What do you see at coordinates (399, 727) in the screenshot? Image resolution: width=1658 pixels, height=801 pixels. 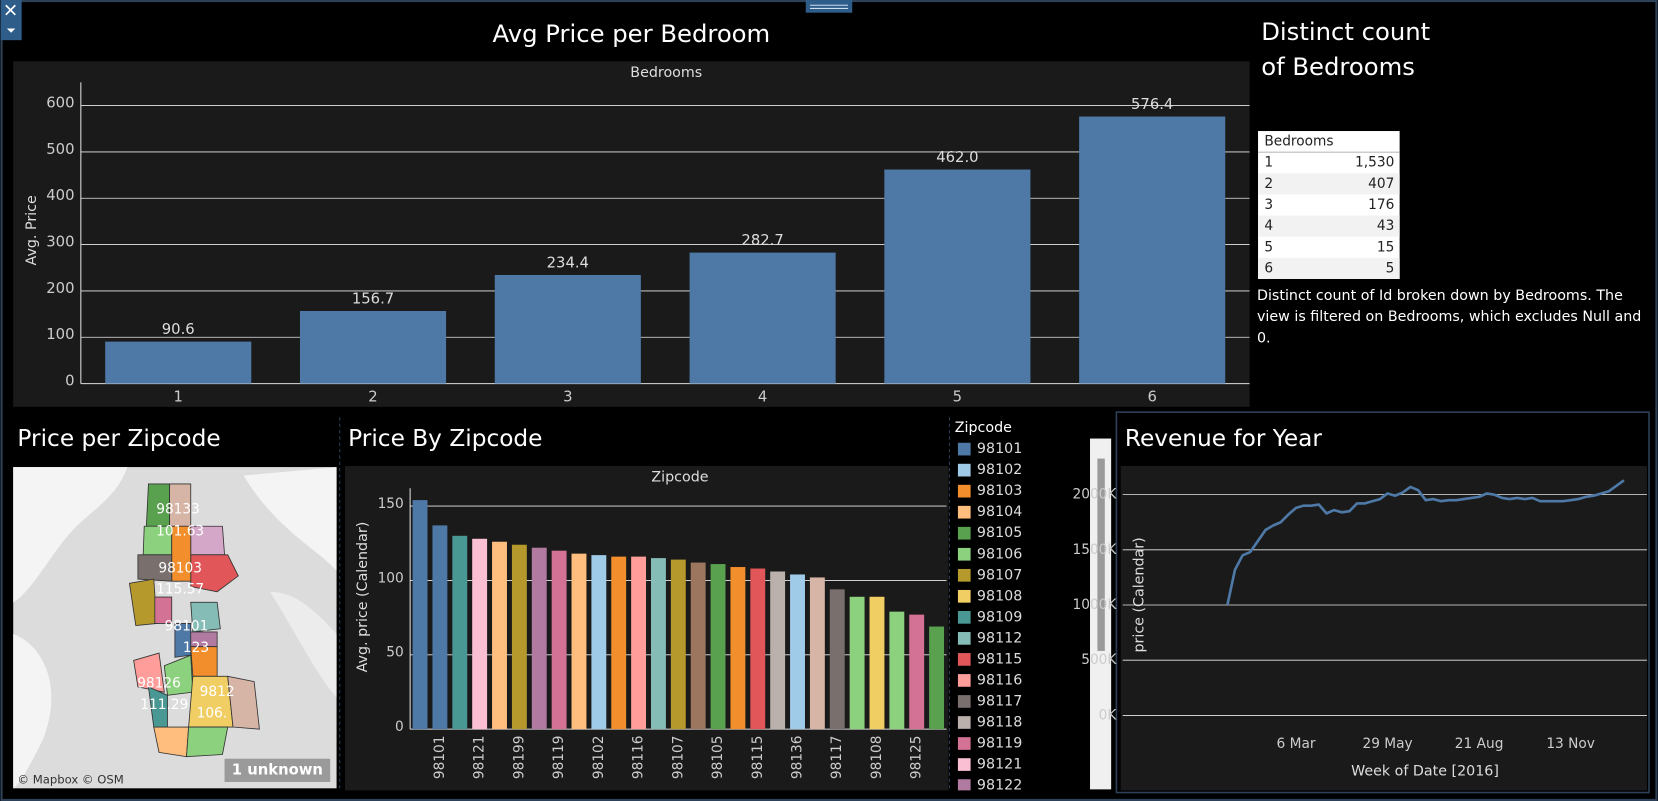 I see `y-tick-label: 0` at bounding box center [399, 727].